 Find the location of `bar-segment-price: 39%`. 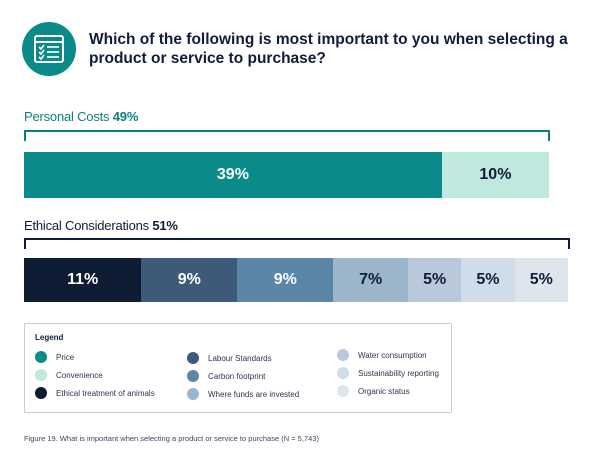

bar-segment-price: 39% is located at coordinates (233, 175).